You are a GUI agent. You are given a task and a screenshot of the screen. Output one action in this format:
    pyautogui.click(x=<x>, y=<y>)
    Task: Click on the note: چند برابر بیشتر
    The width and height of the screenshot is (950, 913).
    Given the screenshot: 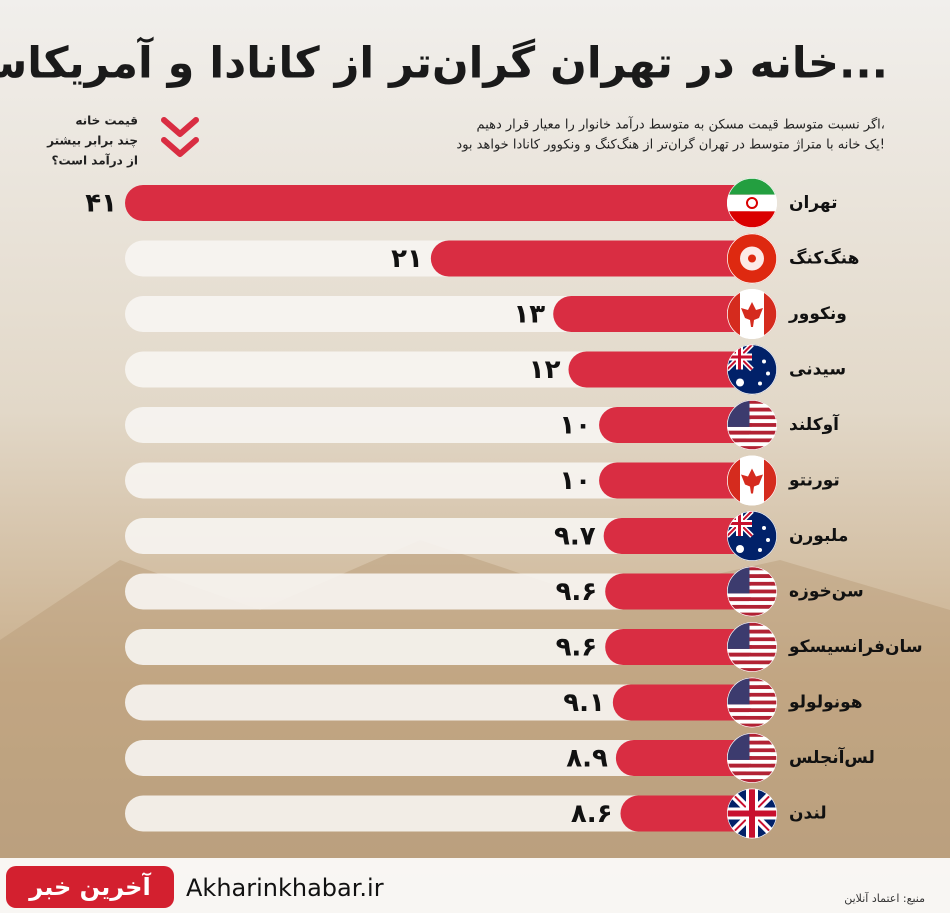 What is the action you would take?
    pyautogui.click(x=92, y=141)
    